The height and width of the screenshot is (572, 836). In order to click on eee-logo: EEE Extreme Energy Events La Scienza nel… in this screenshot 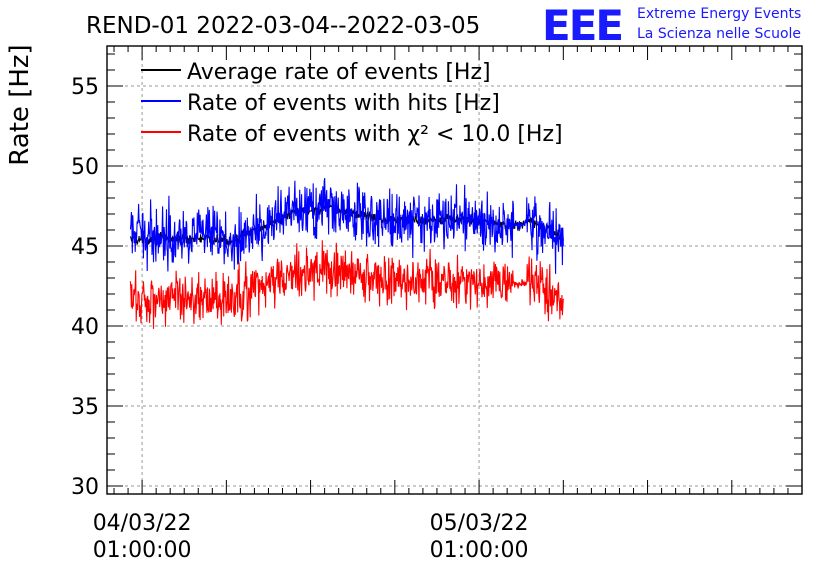, I will do `click(671, 25)`.